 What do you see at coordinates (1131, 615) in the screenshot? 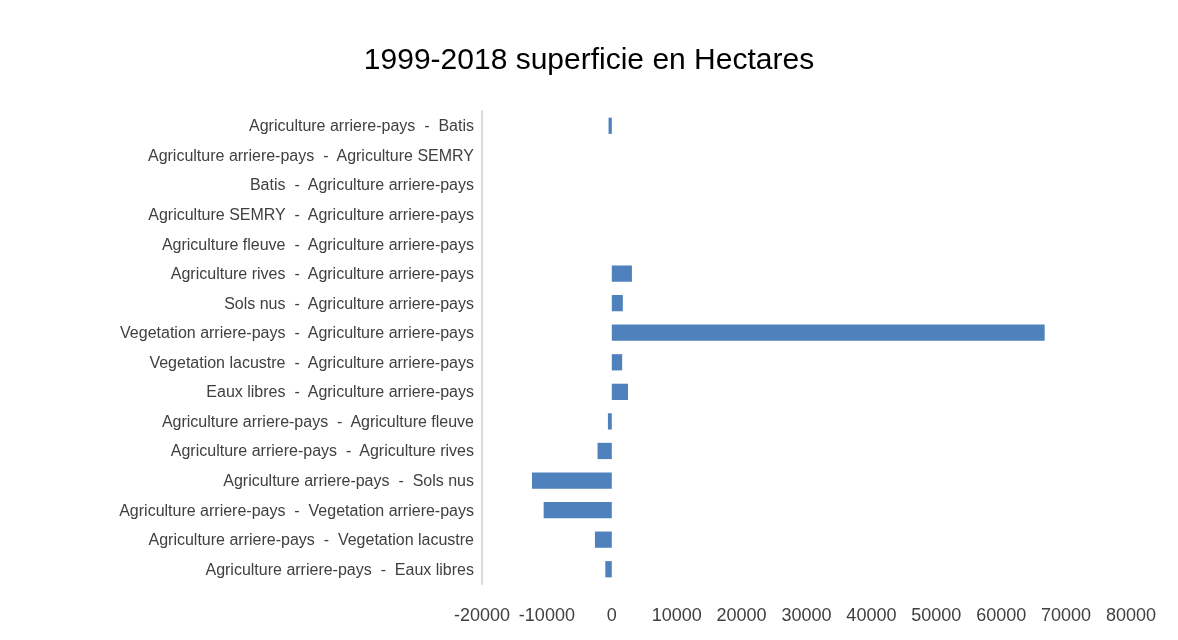
I see `x-tick-label: 80000` at bounding box center [1131, 615].